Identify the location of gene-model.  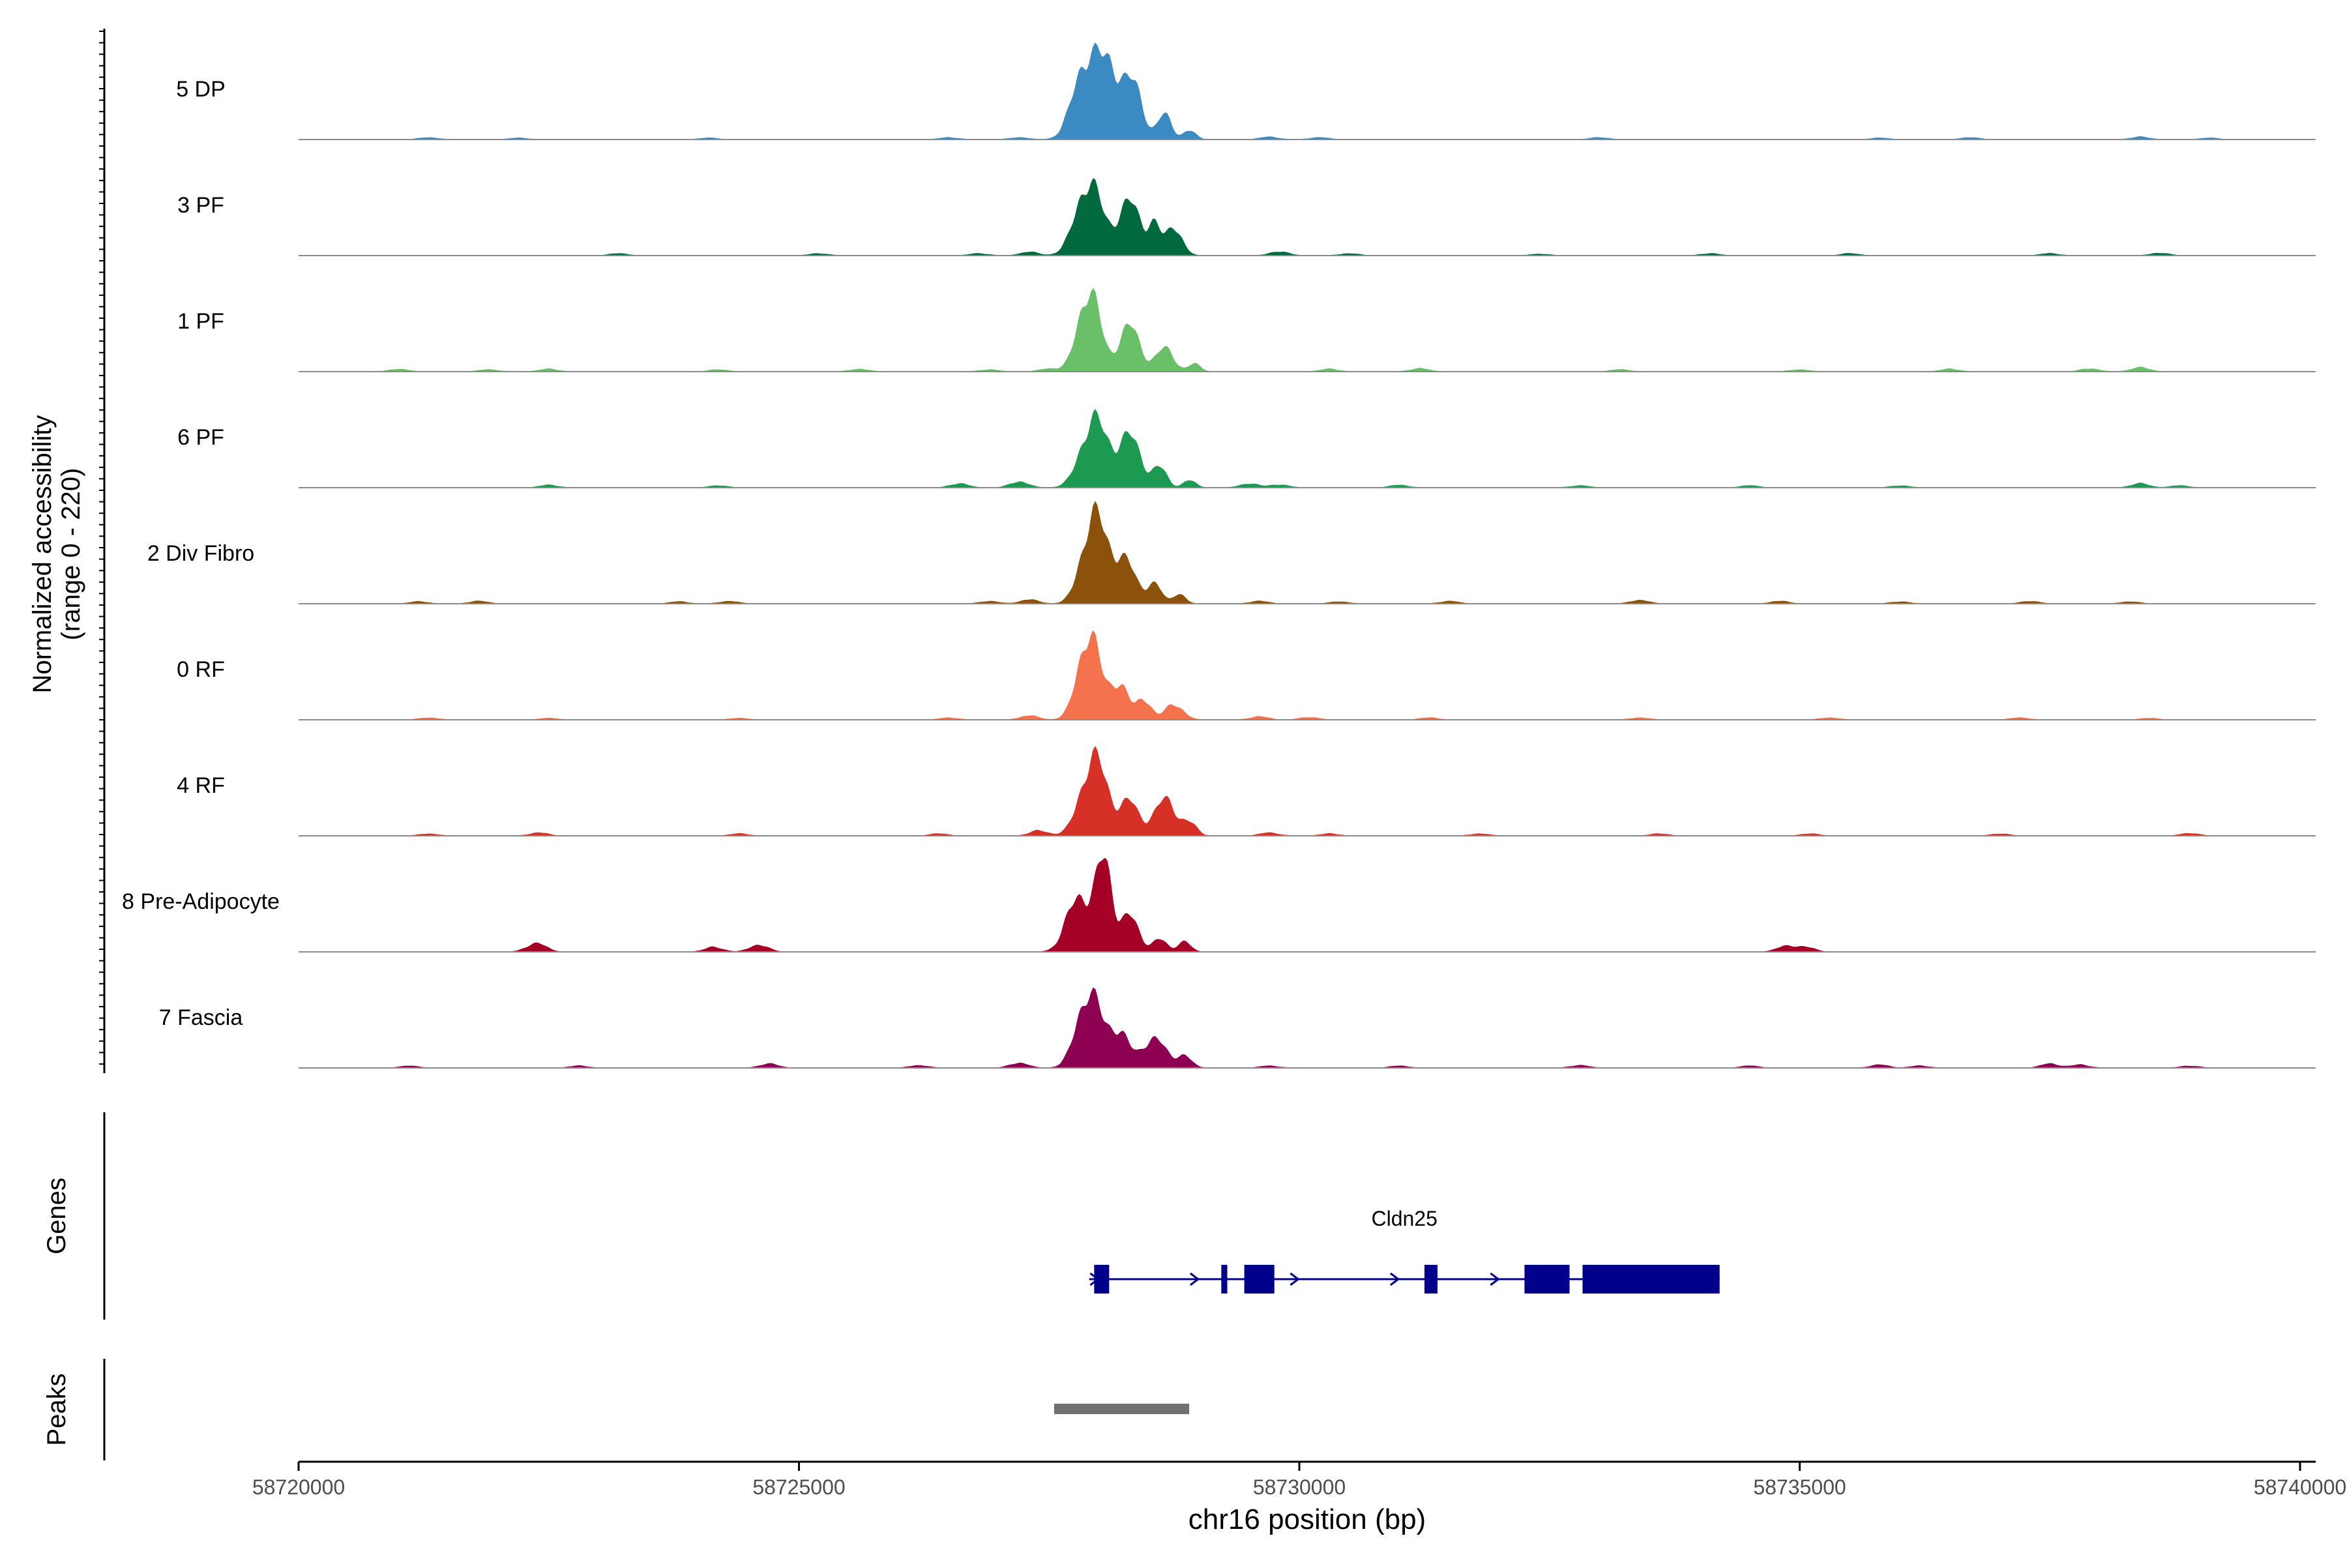
(1404, 1280).